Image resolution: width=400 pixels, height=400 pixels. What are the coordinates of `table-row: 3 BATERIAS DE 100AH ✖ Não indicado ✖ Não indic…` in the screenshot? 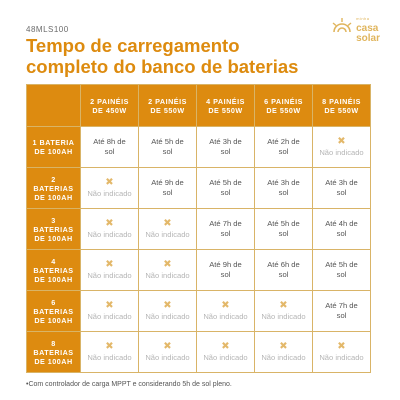 It's located at (198, 229).